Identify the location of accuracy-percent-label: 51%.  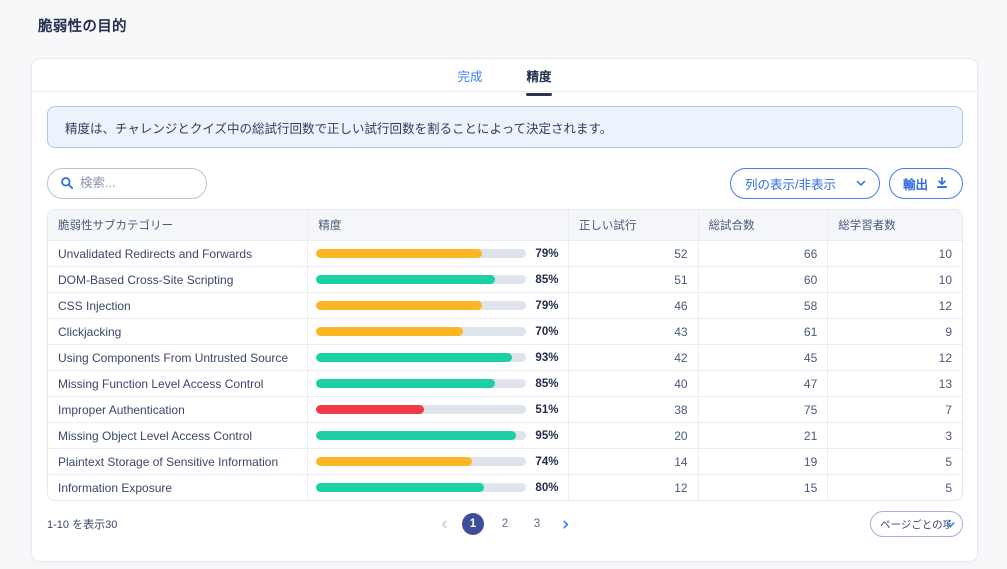
(547, 409).